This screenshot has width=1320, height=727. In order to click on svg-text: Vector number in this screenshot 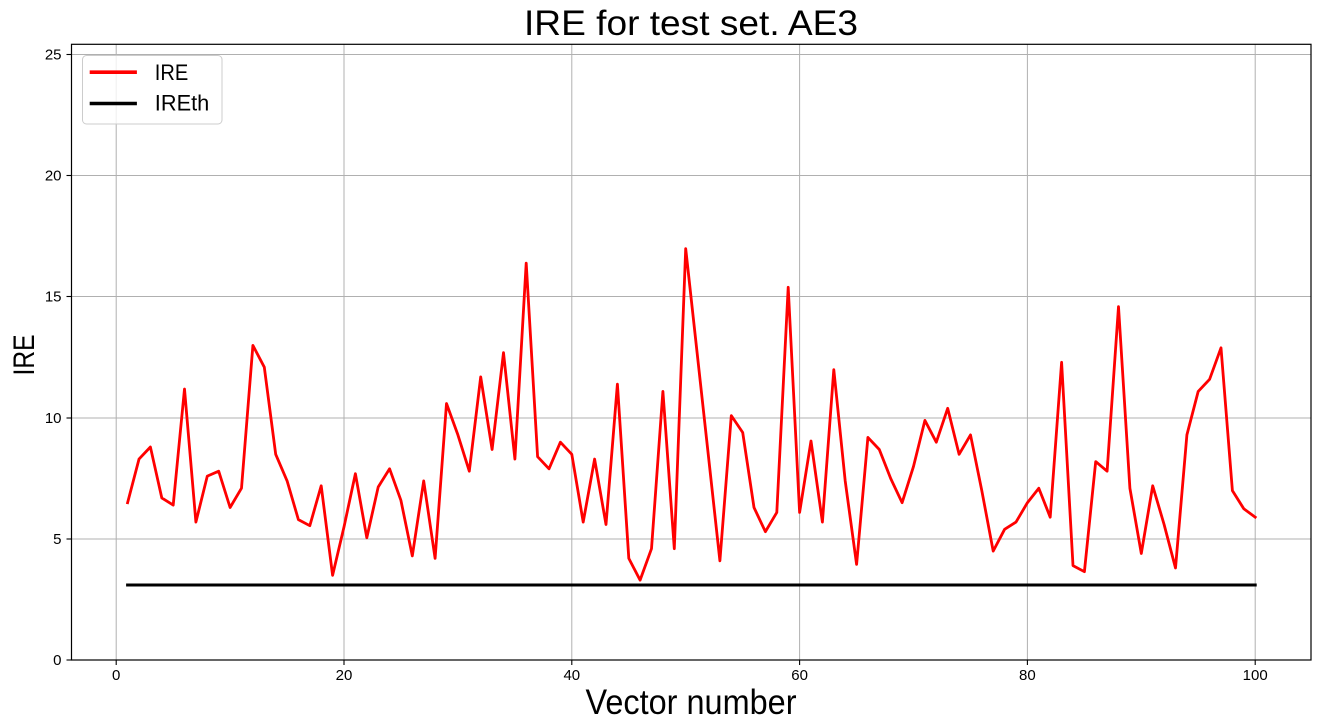, I will do `click(691, 702)`.